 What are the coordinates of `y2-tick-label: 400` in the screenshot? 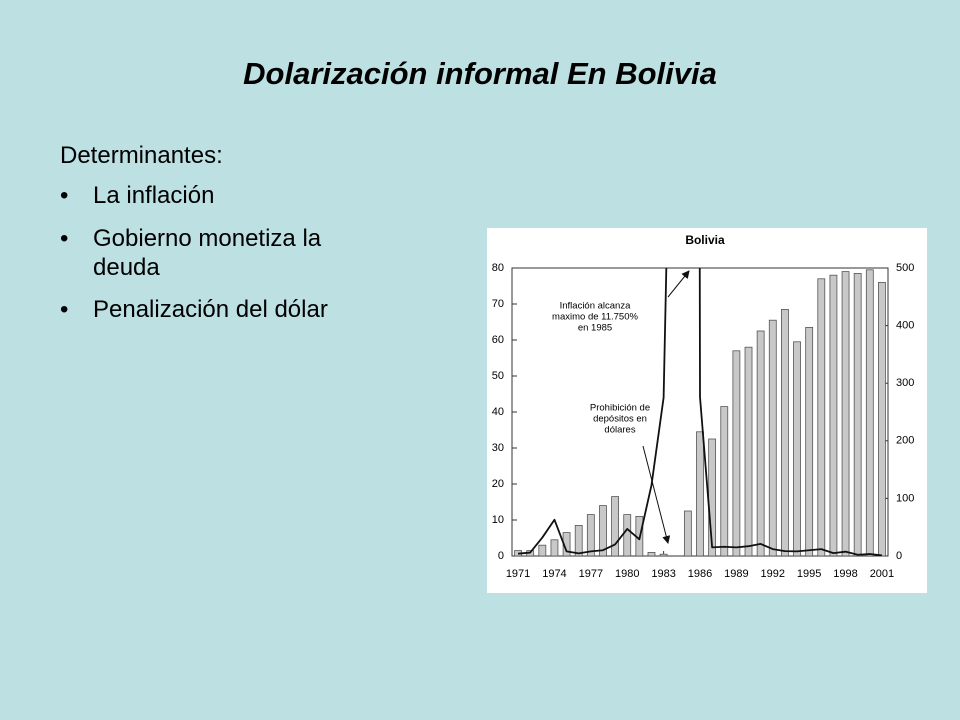 It's located at (905, 326).